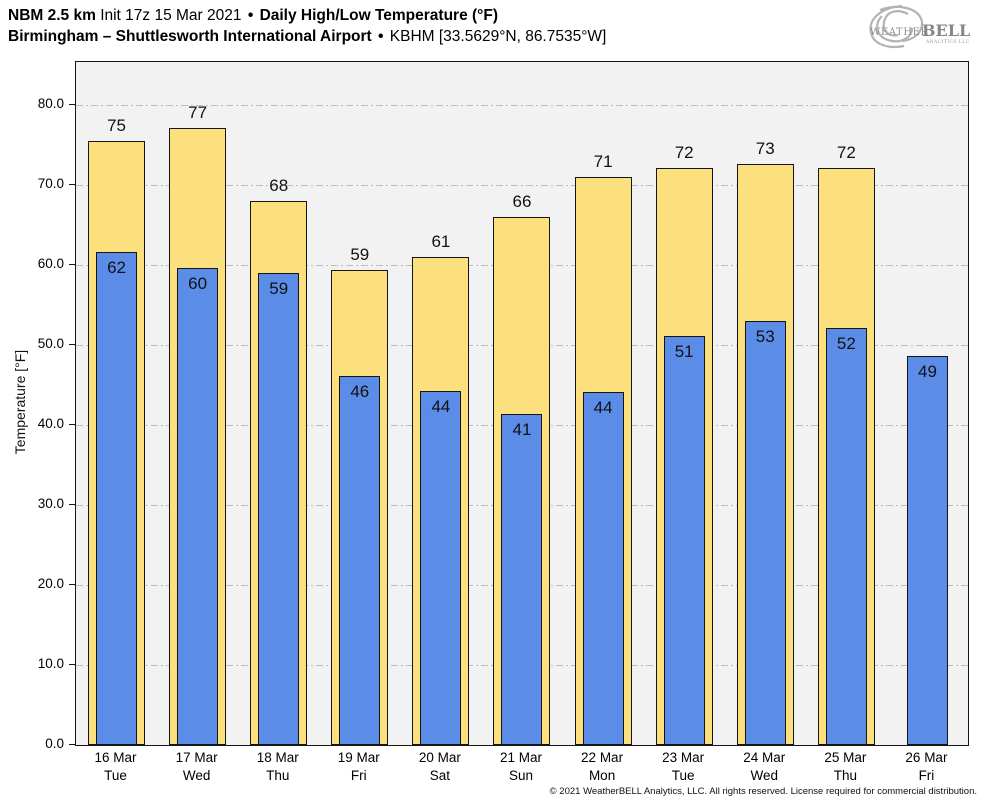 This screenshot has width=984, height=808. What do you see at coordinates (683, 757) in the screenshot?
I see `x-label-date: 23 Mar` at bounding box center [683, 757].